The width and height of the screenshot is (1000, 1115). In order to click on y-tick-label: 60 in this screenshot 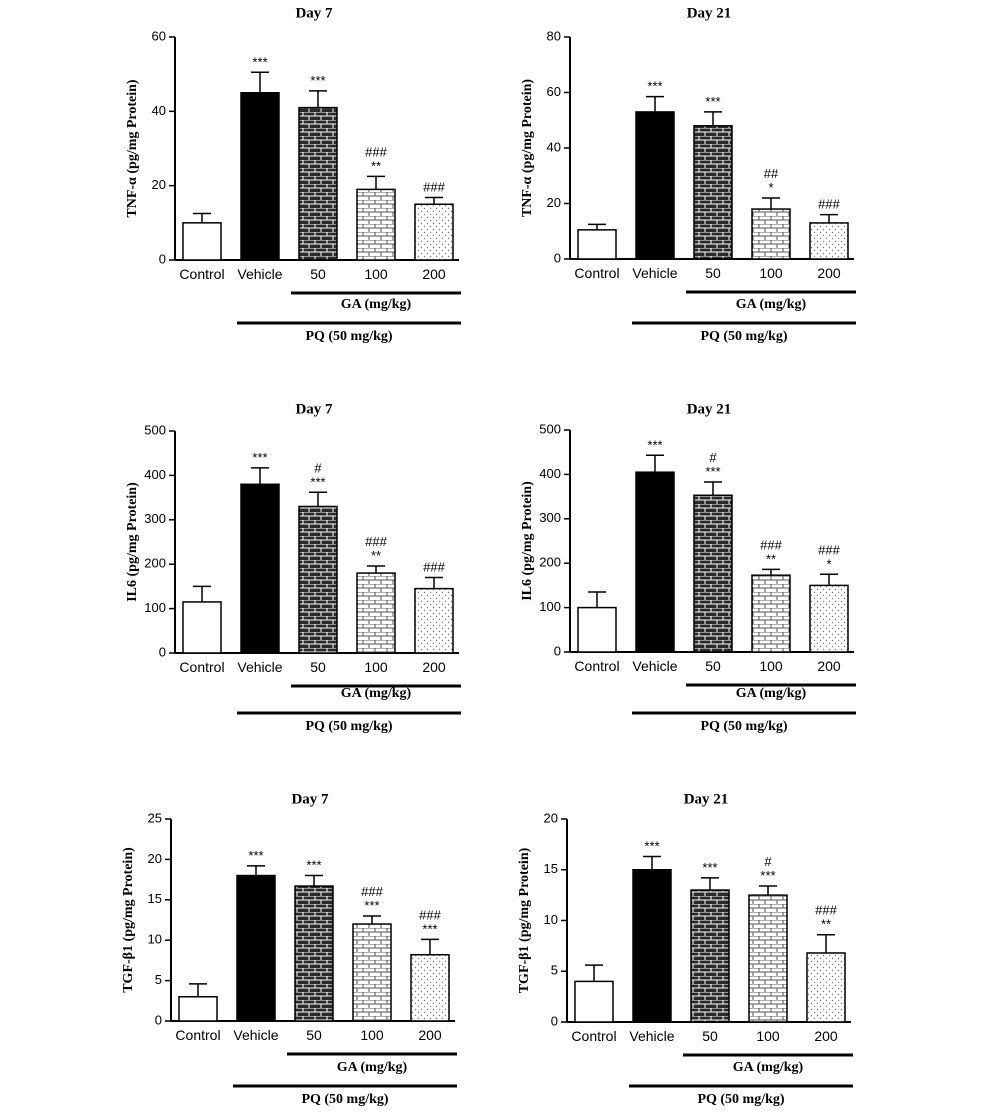, I will do `click(554, 91)`.